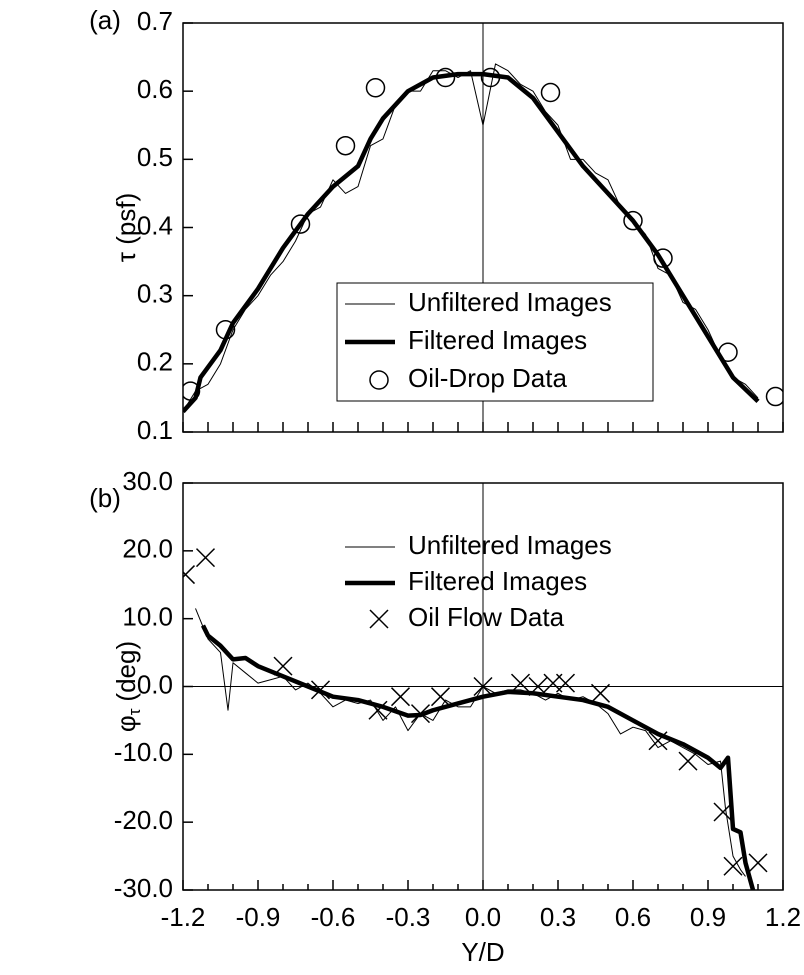 The image size is (804, 975). What do you see at coordinates (155, 89) in the screenshot?
I see `y-tick-label: 0.6` at bounding box center [155, 89].